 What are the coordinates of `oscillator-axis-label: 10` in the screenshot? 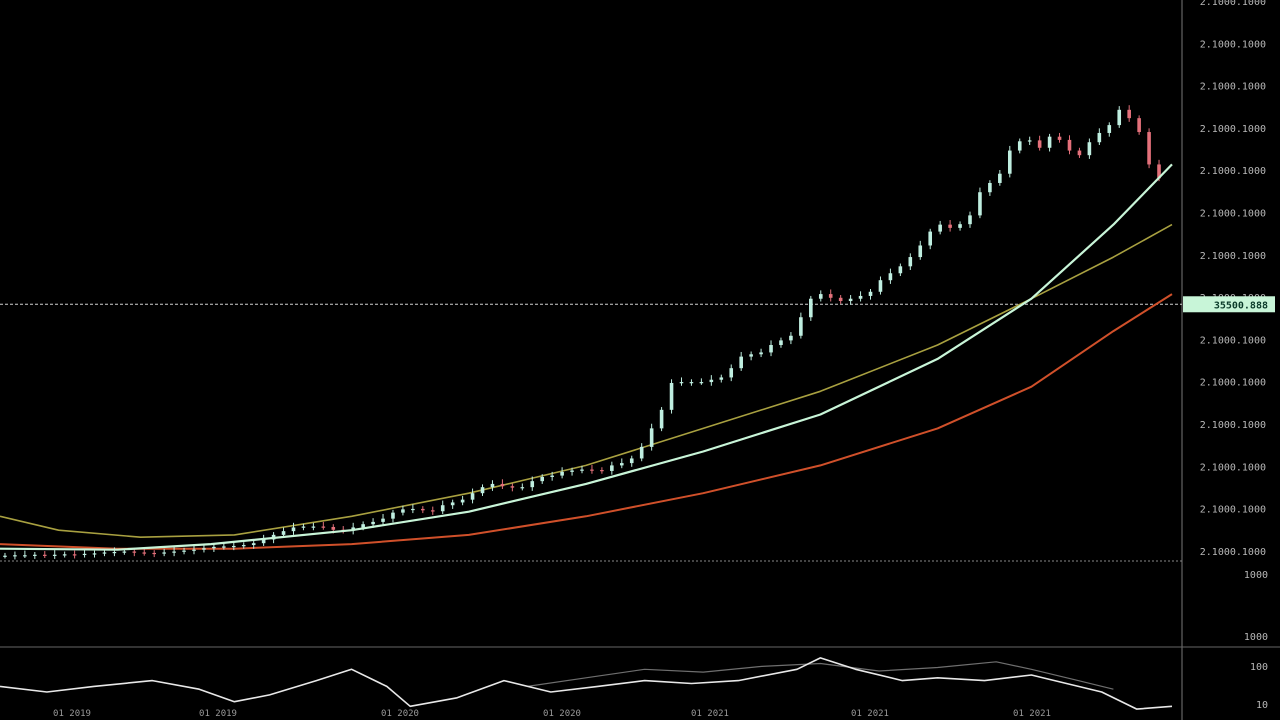 It's located at (1262, 705).